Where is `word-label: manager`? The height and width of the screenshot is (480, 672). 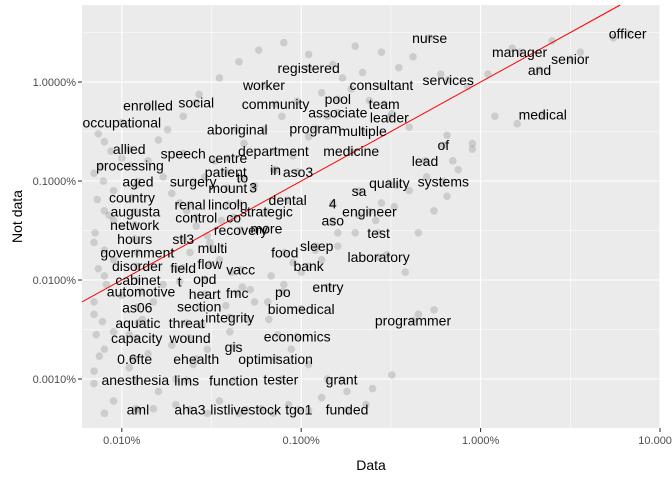
word-label: manager is located at coordinates (520, 52).